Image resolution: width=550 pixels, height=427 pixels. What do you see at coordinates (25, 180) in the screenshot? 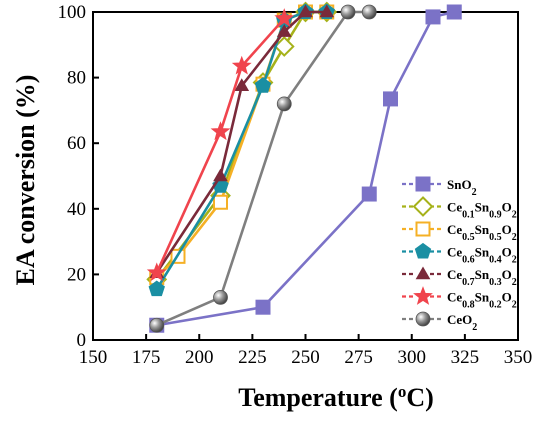
I see `y-axis-title: EA conversion (%)` at bounding box center [25, 180].